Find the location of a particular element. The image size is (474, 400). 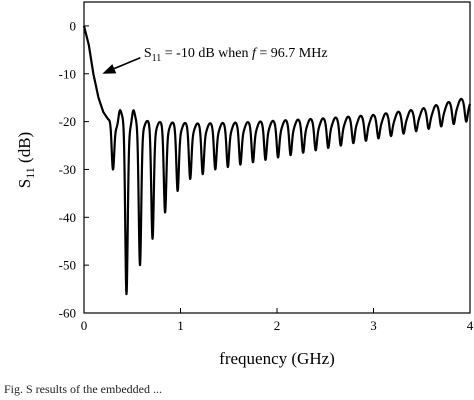

annotation-prefix: S is located at coordinates (148, 53).